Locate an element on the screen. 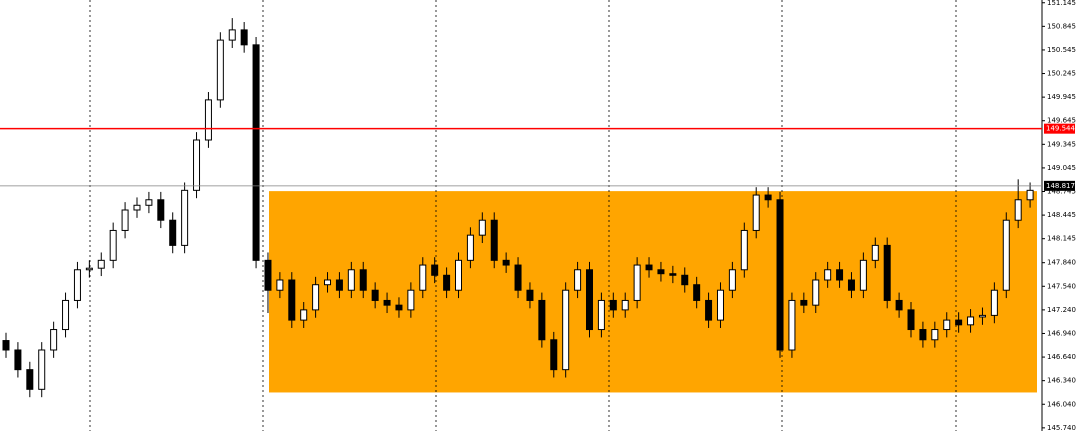  y-tick-label: 145.740 is located at coordinates (1061, 427).